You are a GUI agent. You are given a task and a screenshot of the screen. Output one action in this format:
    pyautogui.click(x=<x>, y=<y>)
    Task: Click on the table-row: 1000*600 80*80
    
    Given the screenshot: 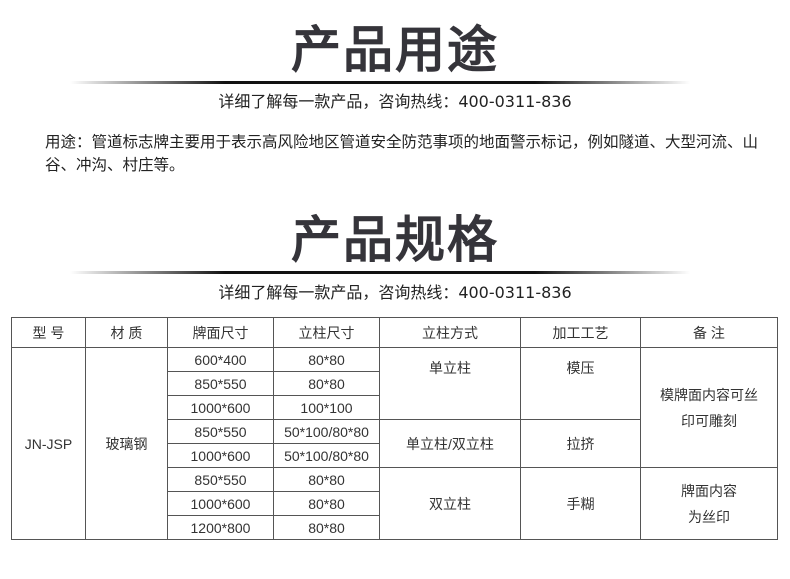 What is the action you would take?
    pyautogui.click(x=395, y=503)
    